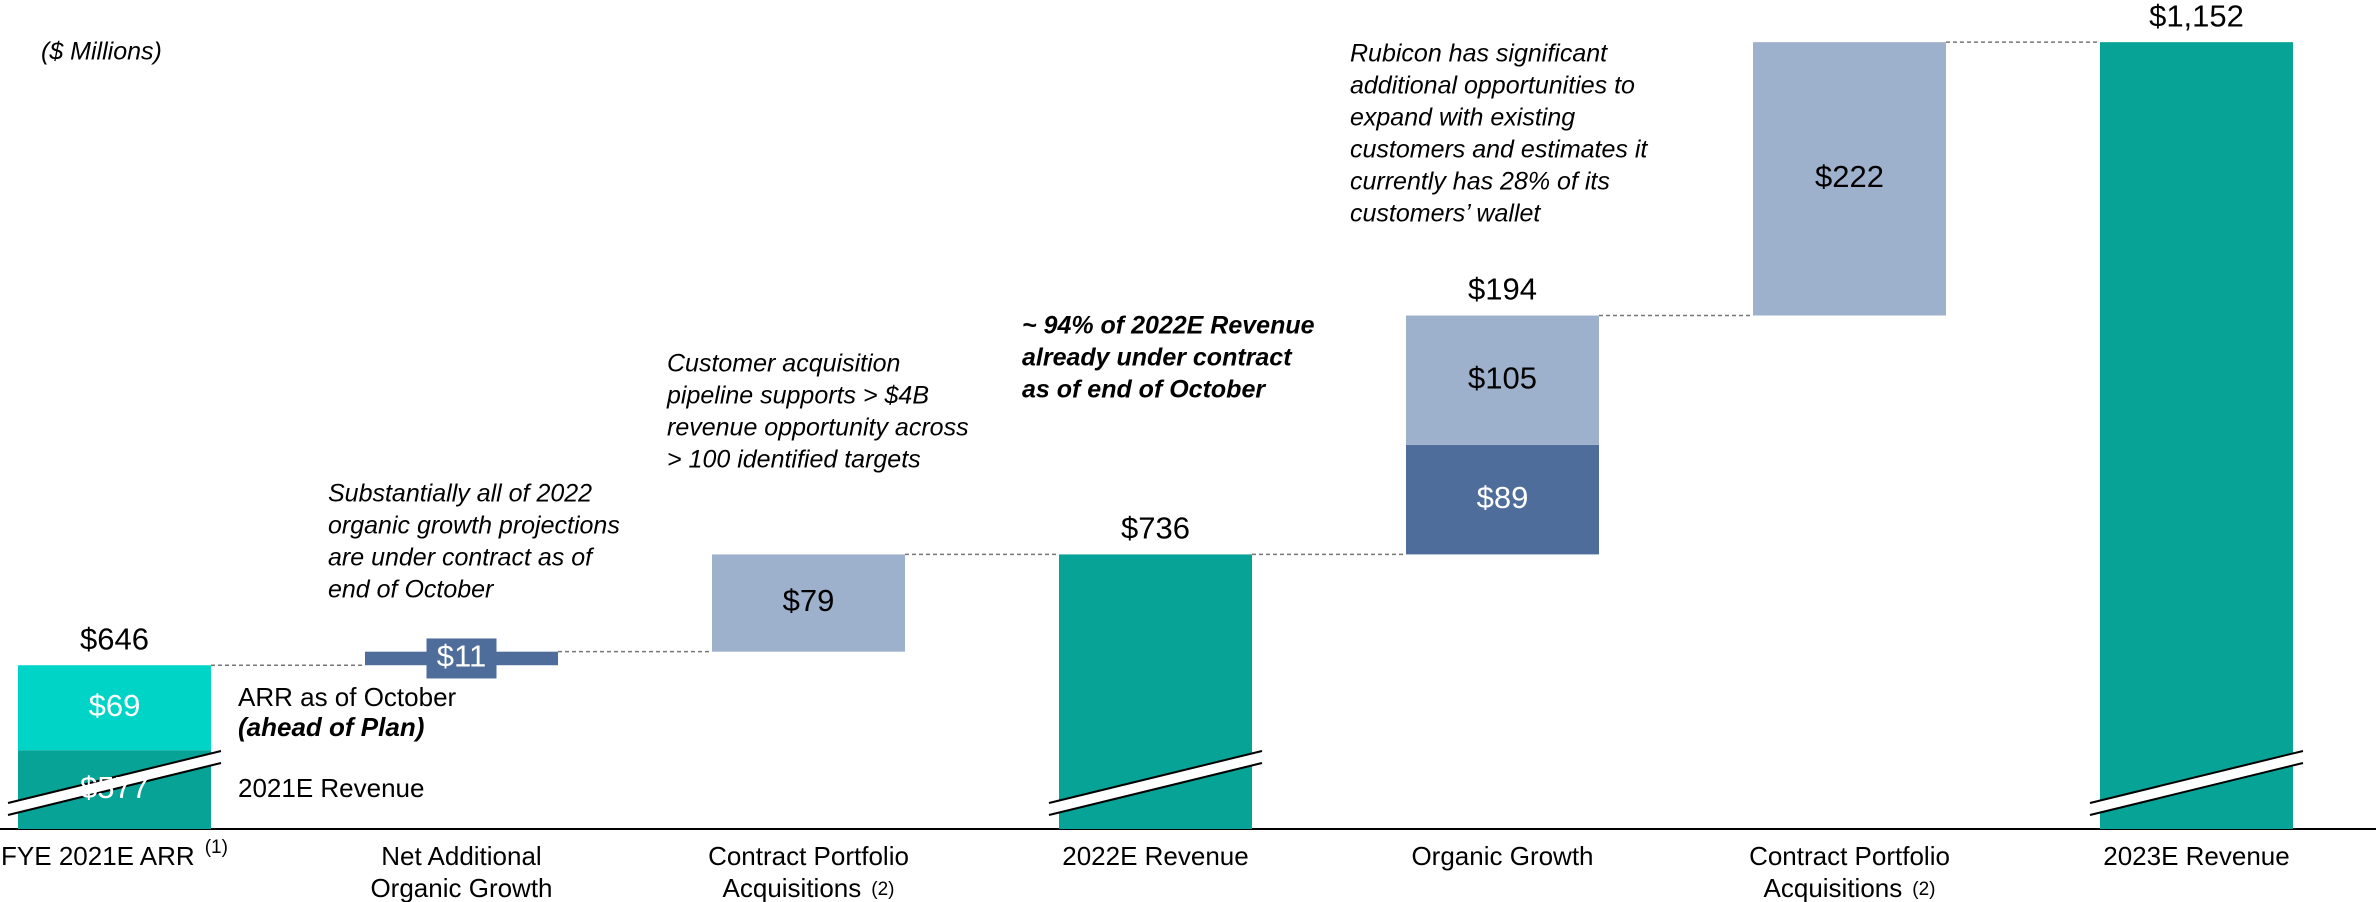  I want to click on x-tick-label: 2022E Revenue, so click(1155, 856).